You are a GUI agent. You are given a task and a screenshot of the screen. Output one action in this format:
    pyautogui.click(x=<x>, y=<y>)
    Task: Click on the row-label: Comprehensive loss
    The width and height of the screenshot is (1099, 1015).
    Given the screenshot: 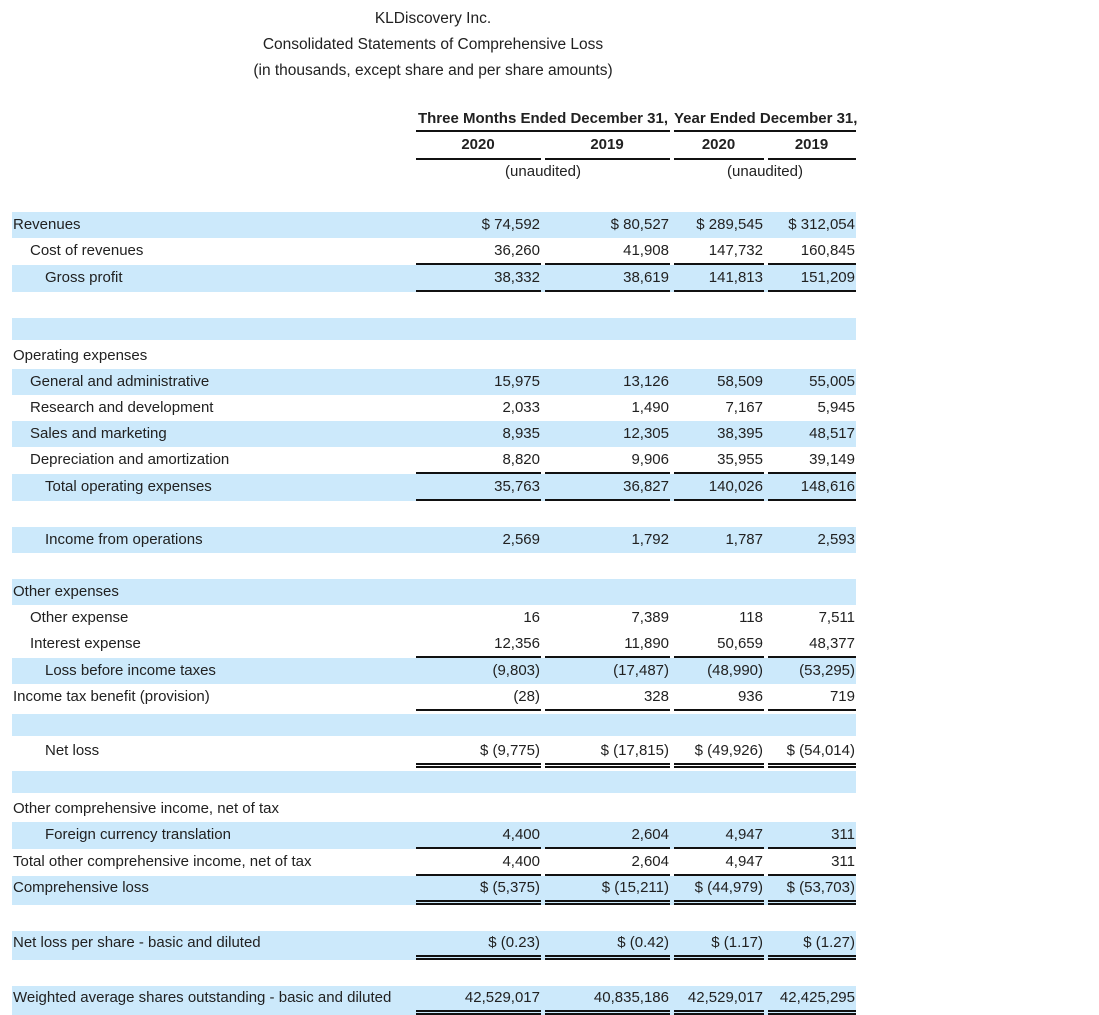 What is the action you would take?
    pyautogui.click(x=81, y=887)
    